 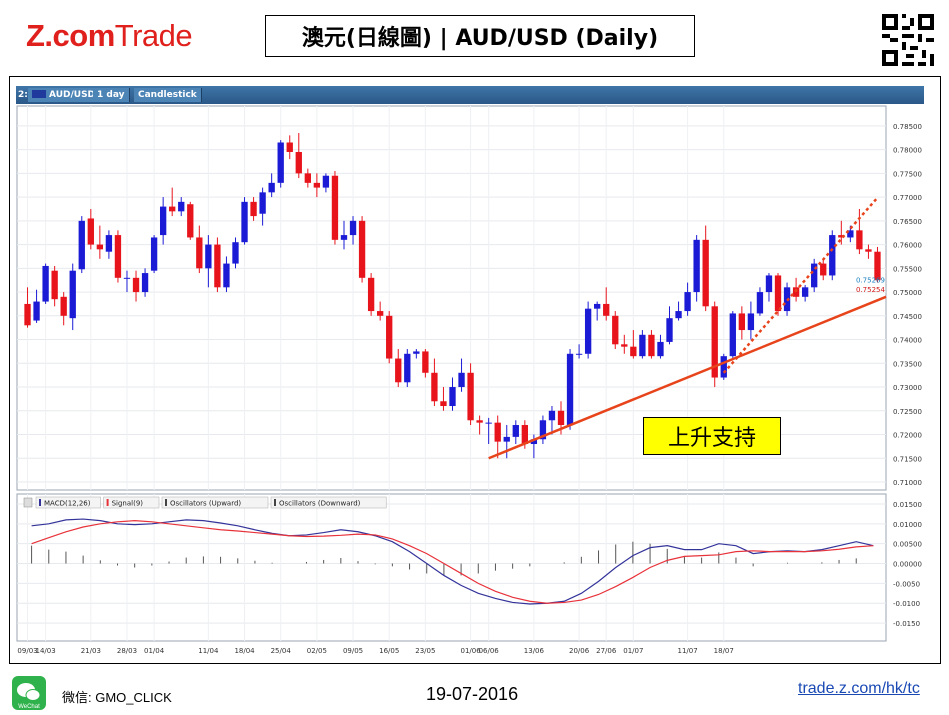 I want to click on price-tick-label: 0.73500, so click(x=907, y=364).